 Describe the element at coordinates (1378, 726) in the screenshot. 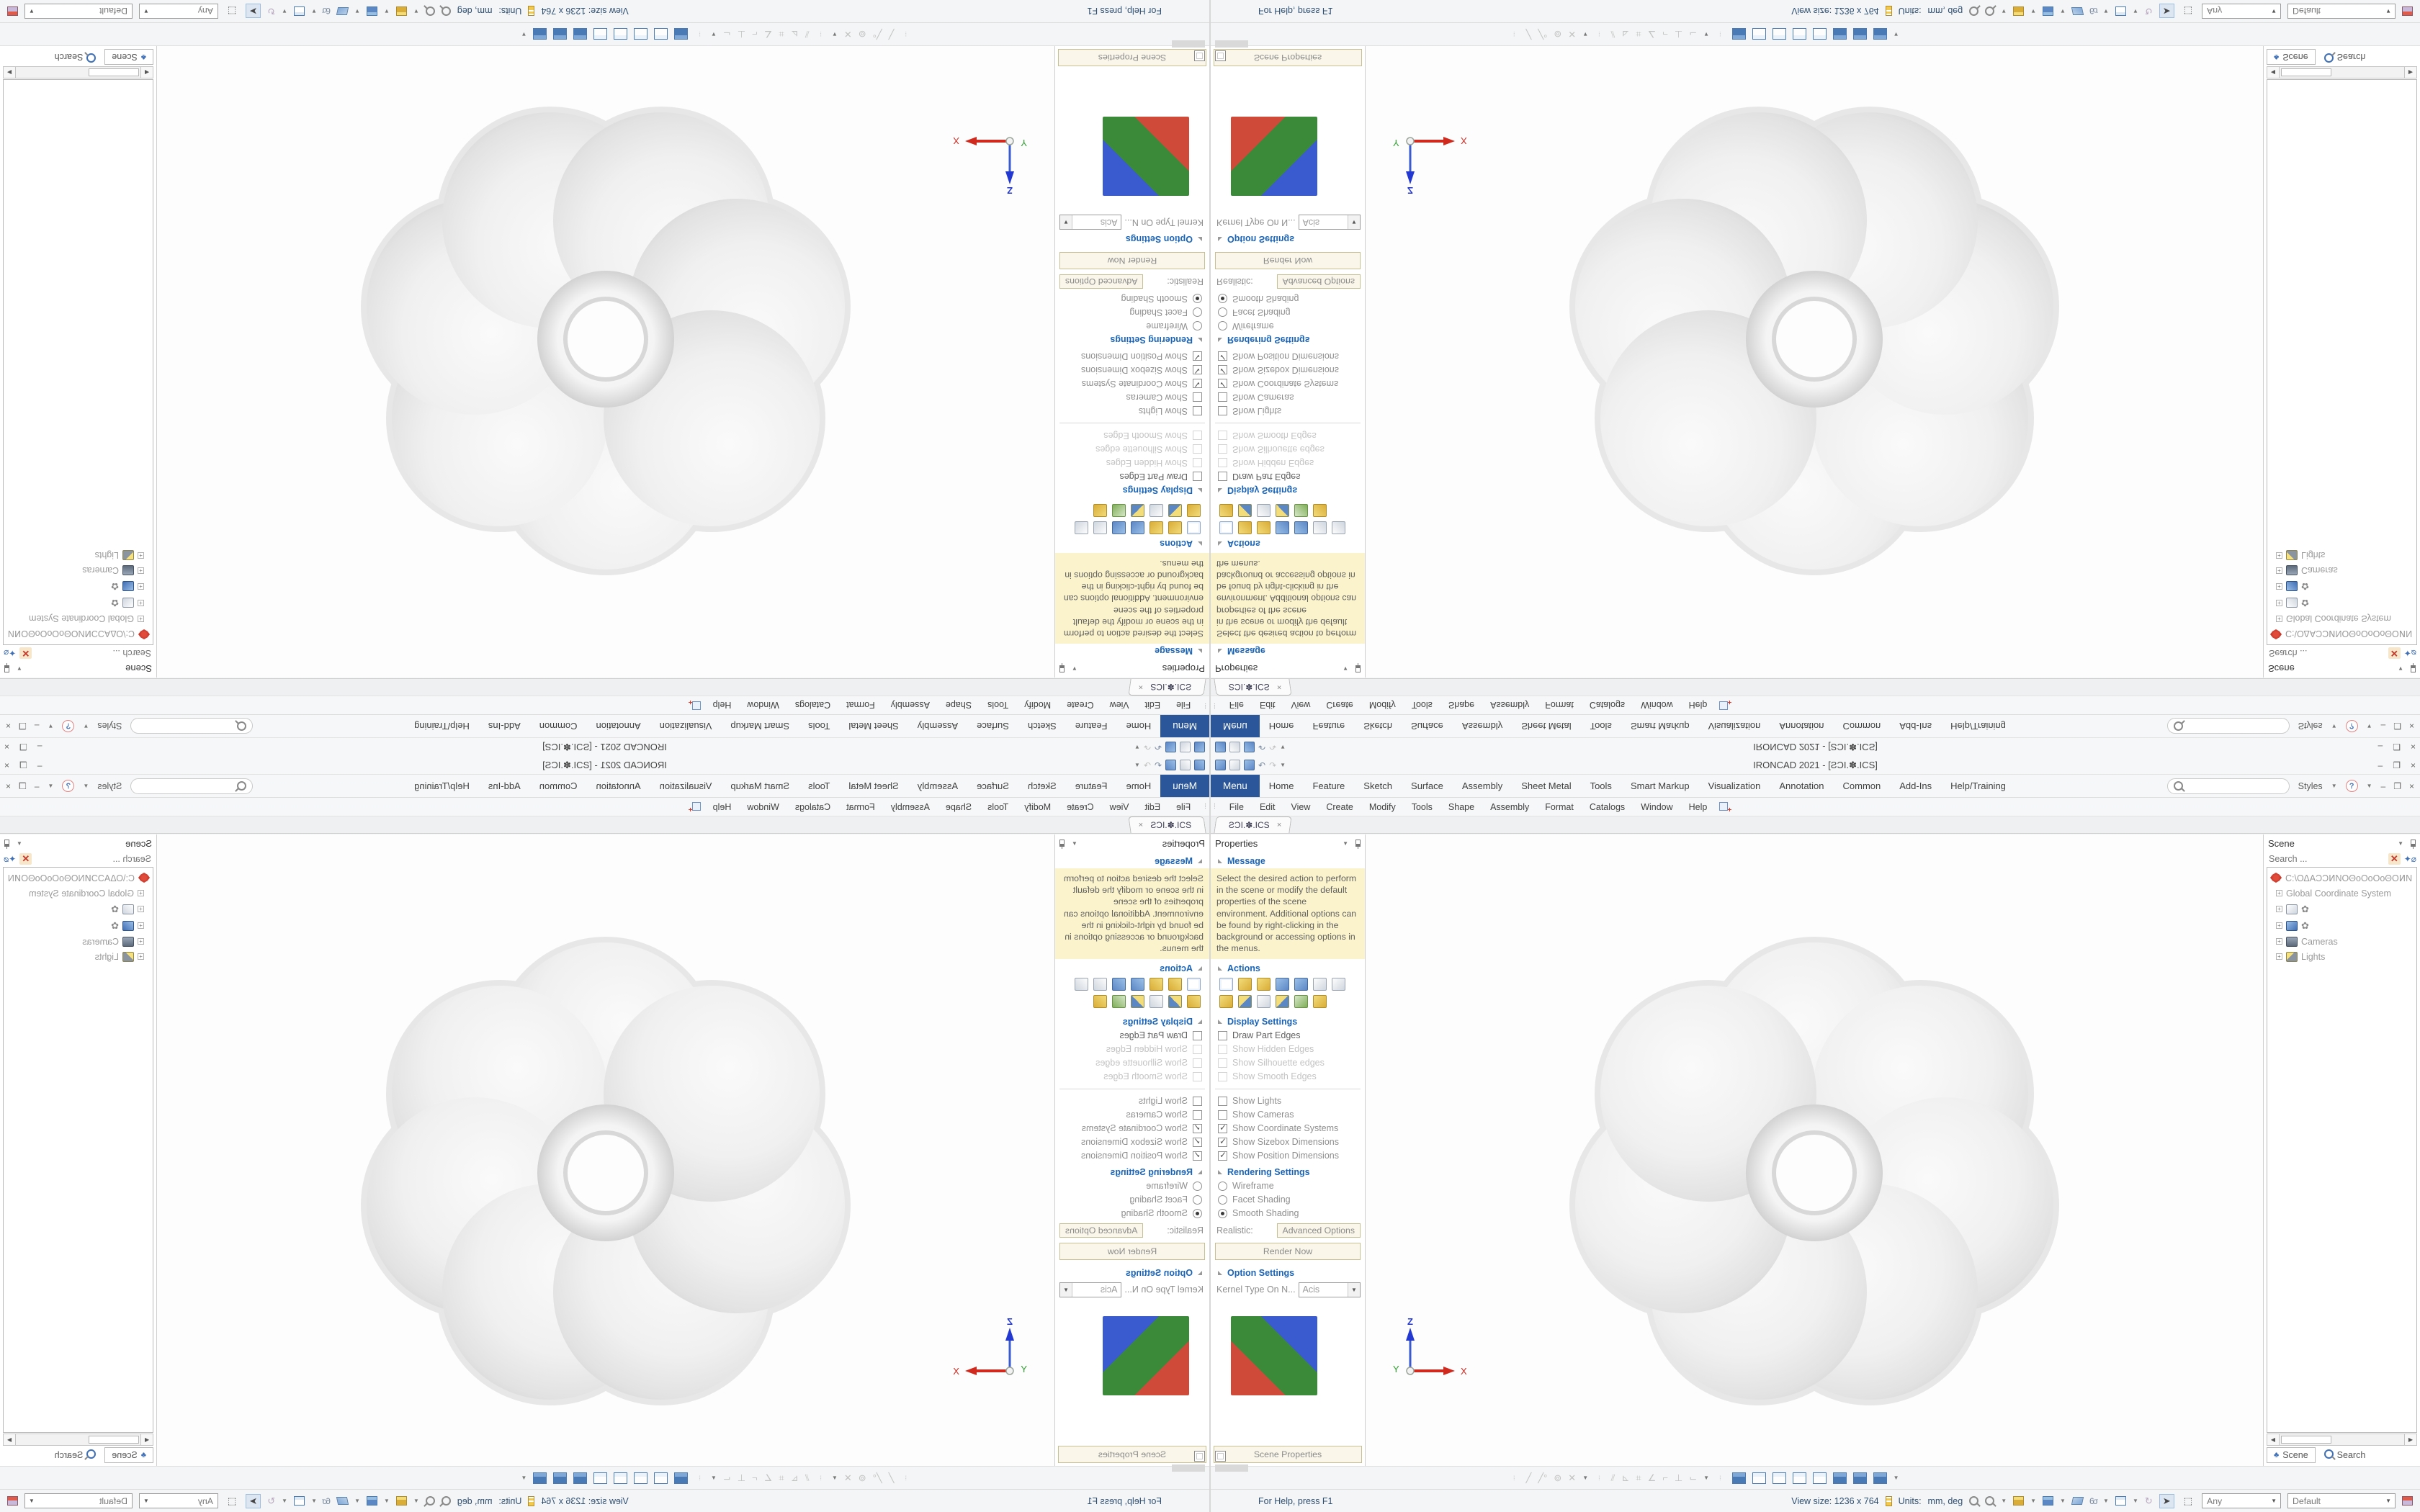

I see `tab-sketch: Sketch` at that location.